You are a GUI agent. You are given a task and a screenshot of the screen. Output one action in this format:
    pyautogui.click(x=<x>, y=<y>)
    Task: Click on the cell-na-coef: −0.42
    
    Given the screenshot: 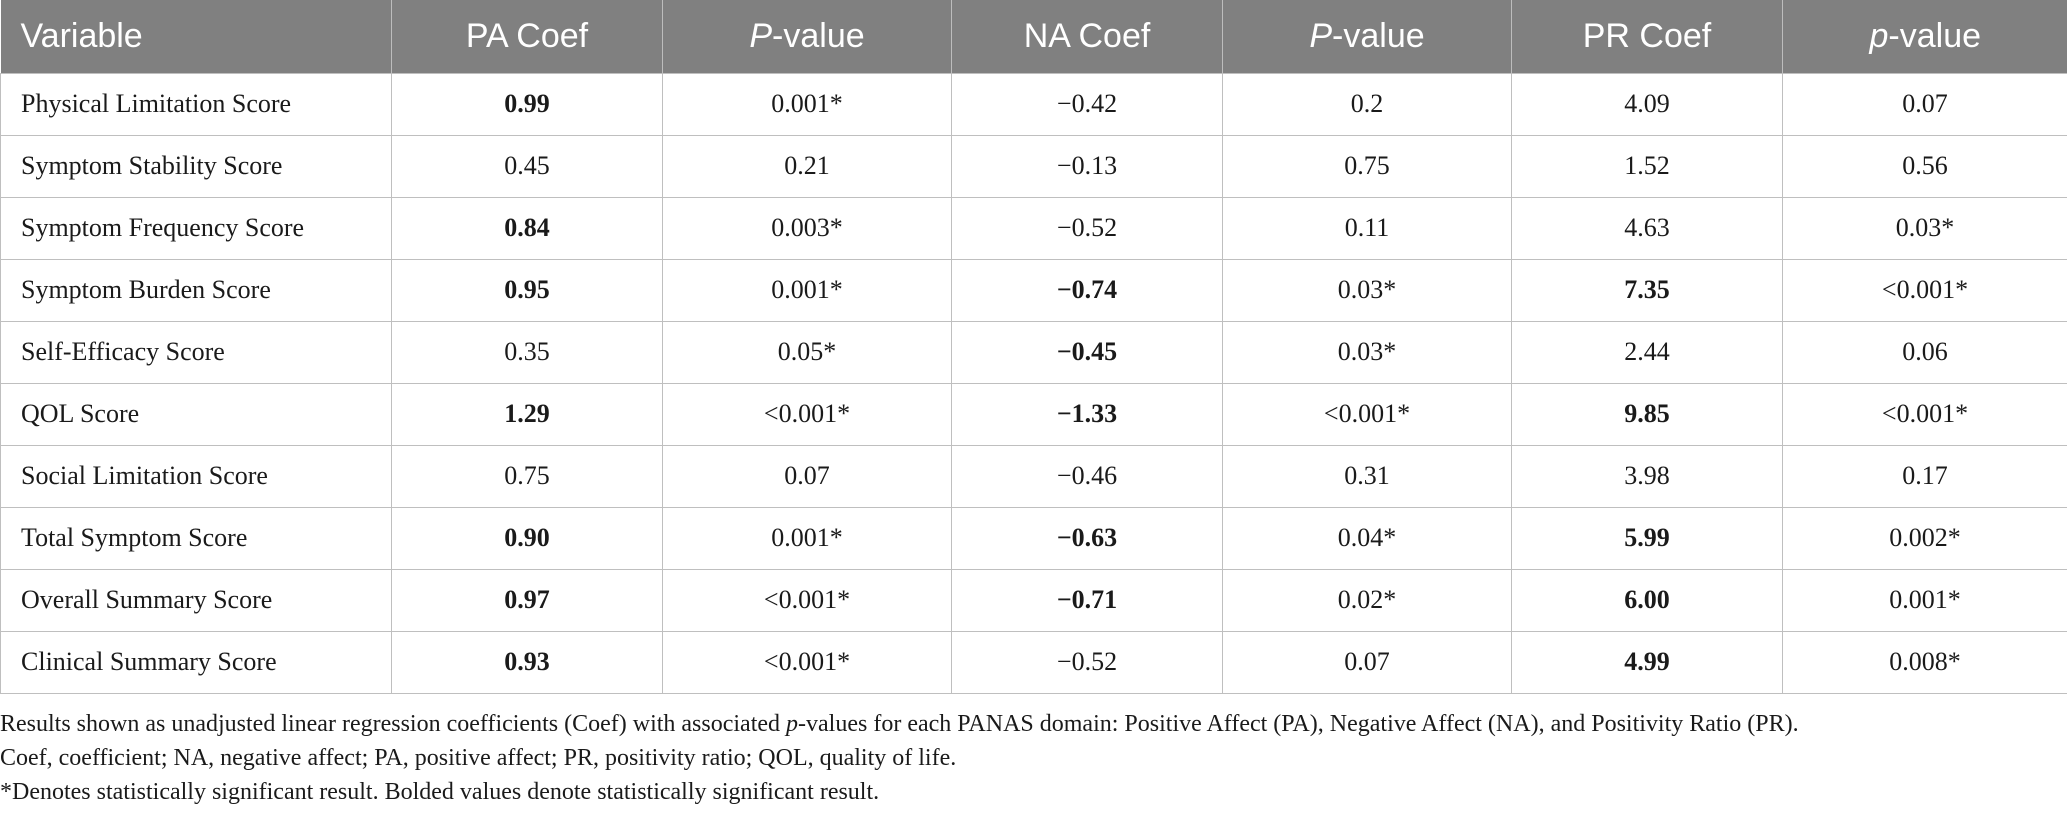 What is the action you would take?
    pyautogui.click(x=1087, y=104)
    